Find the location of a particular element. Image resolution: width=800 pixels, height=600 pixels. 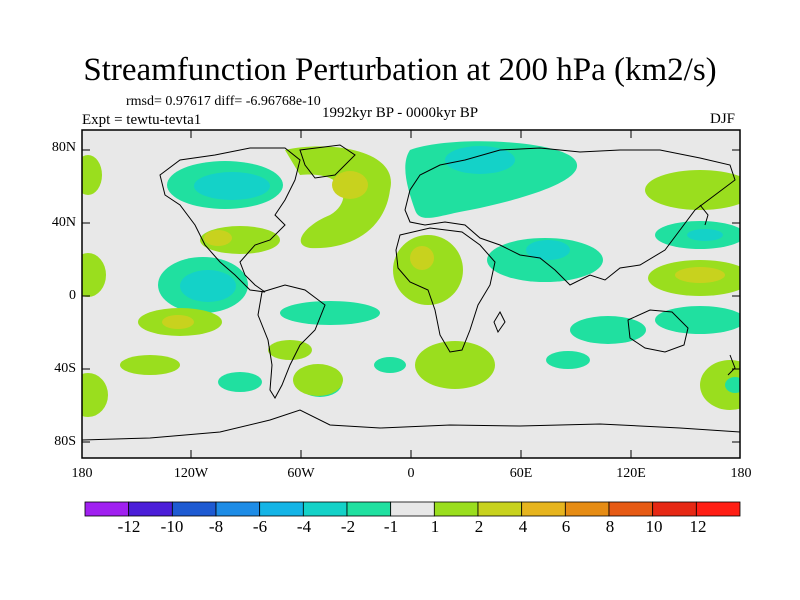

coast-greenland is located at coordinates (327, 161).